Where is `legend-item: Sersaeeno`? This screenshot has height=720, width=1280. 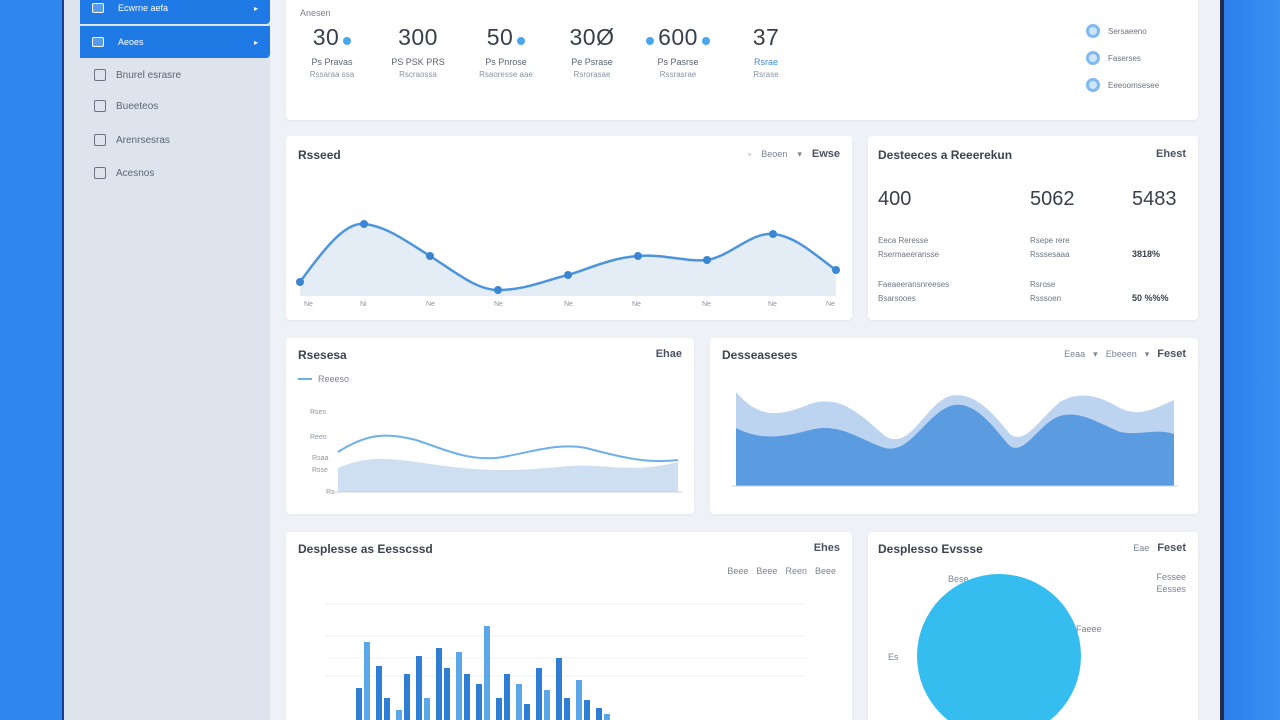 legend-item: Sersaeeno is located at coordinates (1116, 31).